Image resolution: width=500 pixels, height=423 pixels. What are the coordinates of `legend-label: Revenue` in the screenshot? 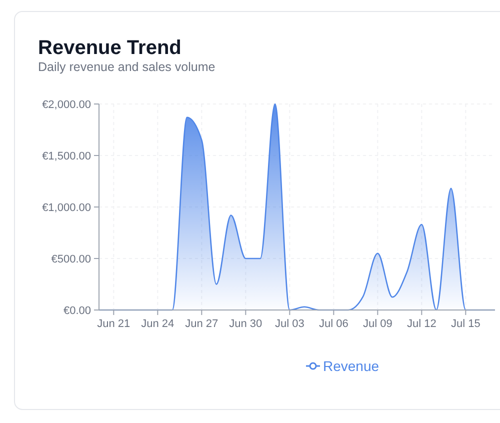 It's located at (351, 366).